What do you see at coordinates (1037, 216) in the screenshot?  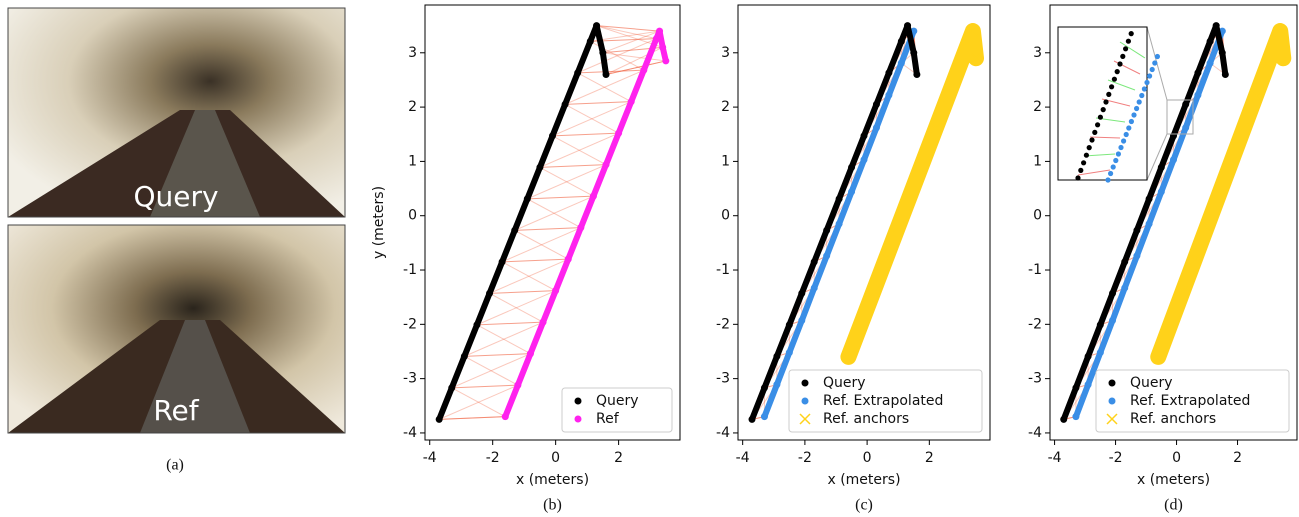 I see `y-tick-label: 0` at bounding box center [1037, 216].